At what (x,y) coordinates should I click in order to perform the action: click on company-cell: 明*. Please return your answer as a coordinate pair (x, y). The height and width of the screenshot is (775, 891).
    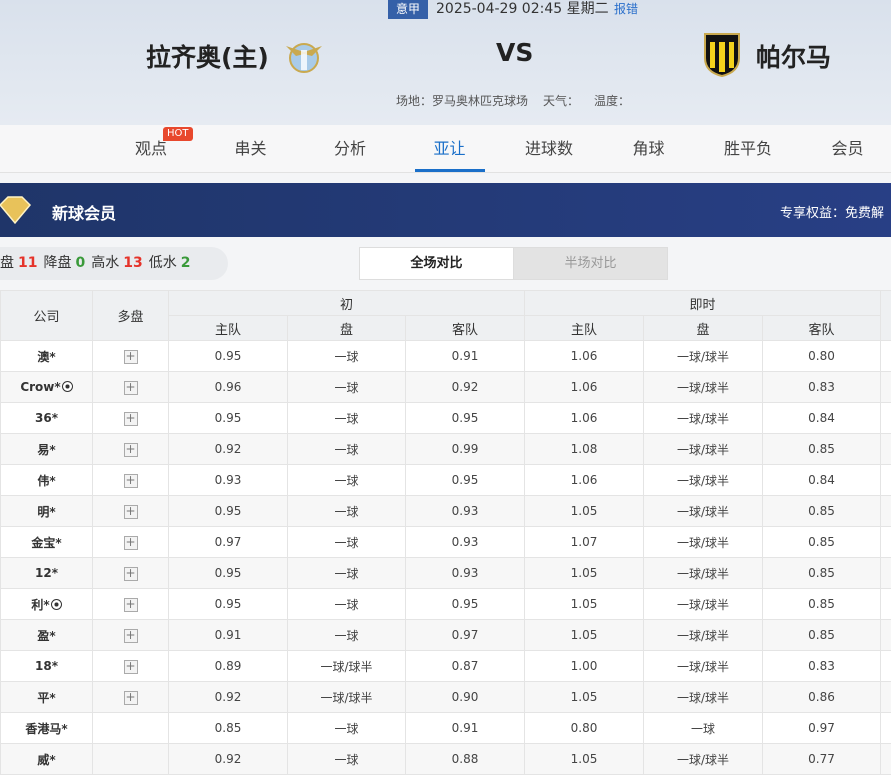
    Looking at the image, I should click on (47, 511).